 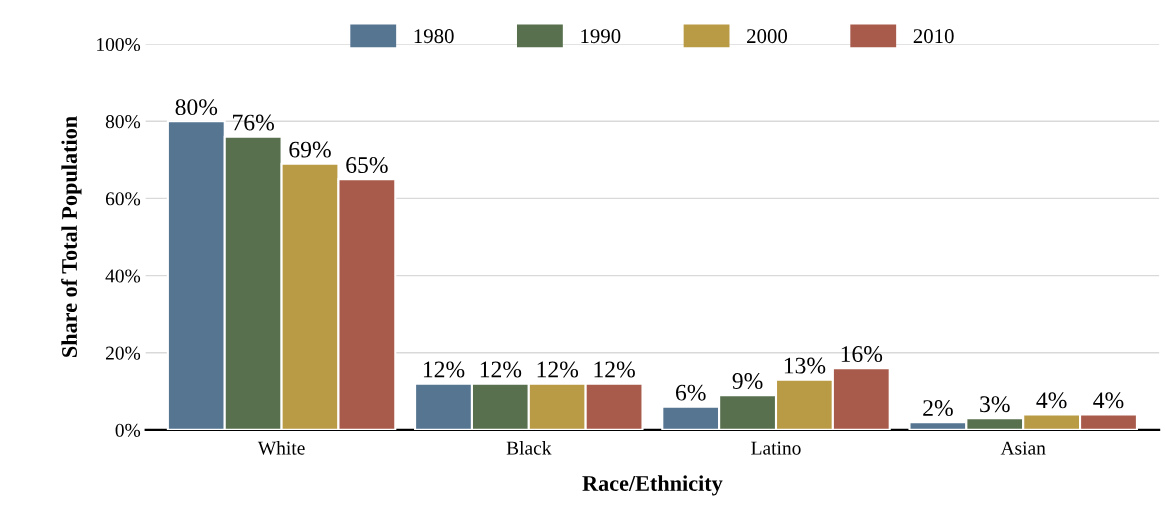 I want to click on x-tick-label: White, so click(x=281, y=448).